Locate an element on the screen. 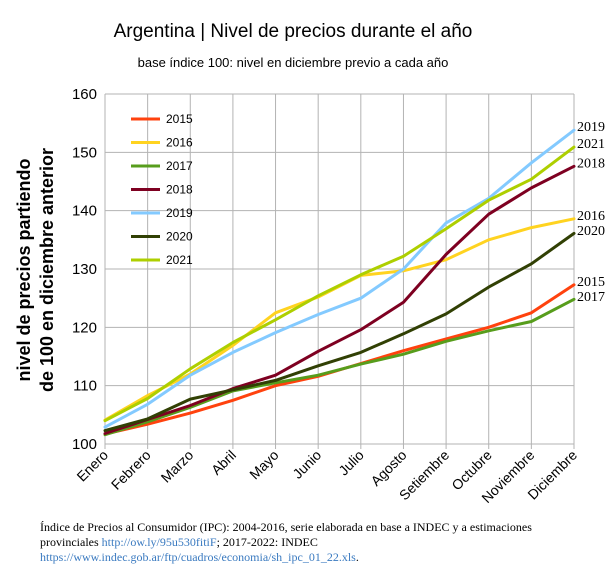 The width and height of the screenshot is (616, 571). end-label-2018: 2018 is located at coordinates (591, 163).